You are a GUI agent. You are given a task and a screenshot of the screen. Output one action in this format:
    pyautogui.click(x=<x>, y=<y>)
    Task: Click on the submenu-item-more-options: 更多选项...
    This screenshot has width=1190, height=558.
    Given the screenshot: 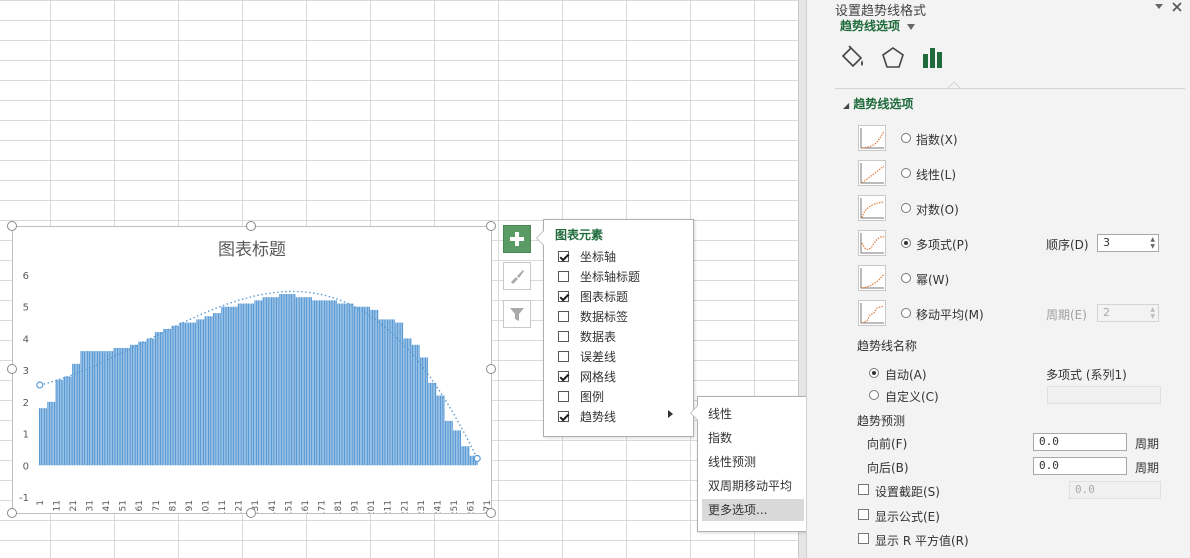 What is the action you would take?
    pyautogui.click(x=753, y=510)
    